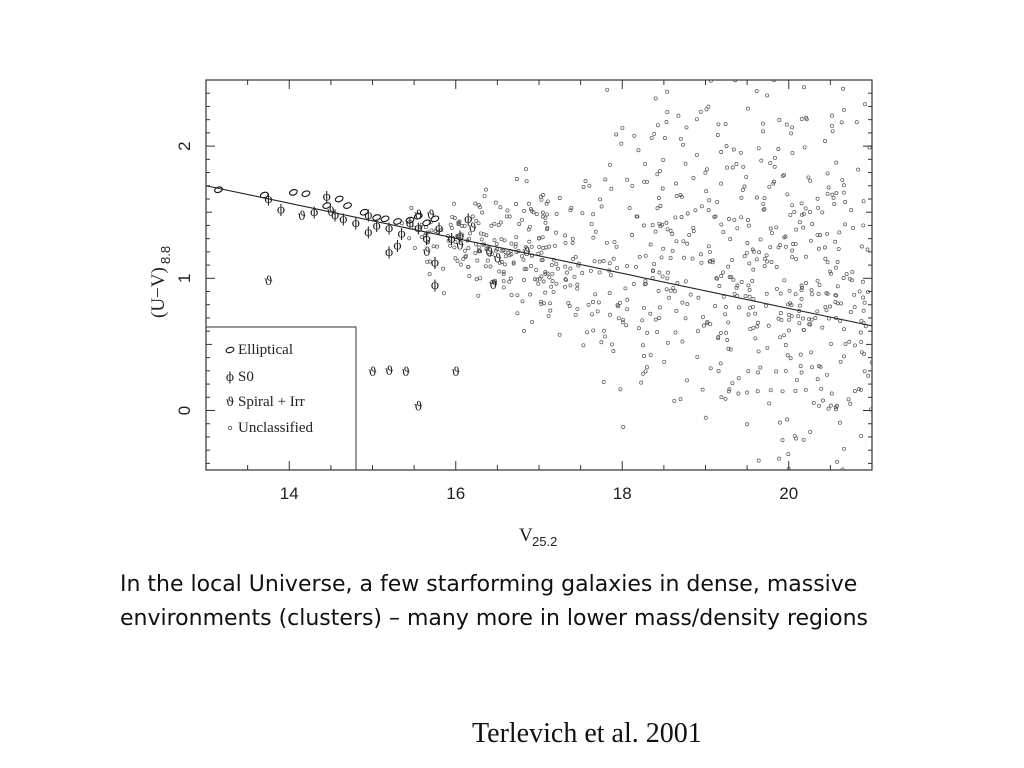 The image size is (1024, 768). I want to click on legend-dot-icon, so click(230, 428).